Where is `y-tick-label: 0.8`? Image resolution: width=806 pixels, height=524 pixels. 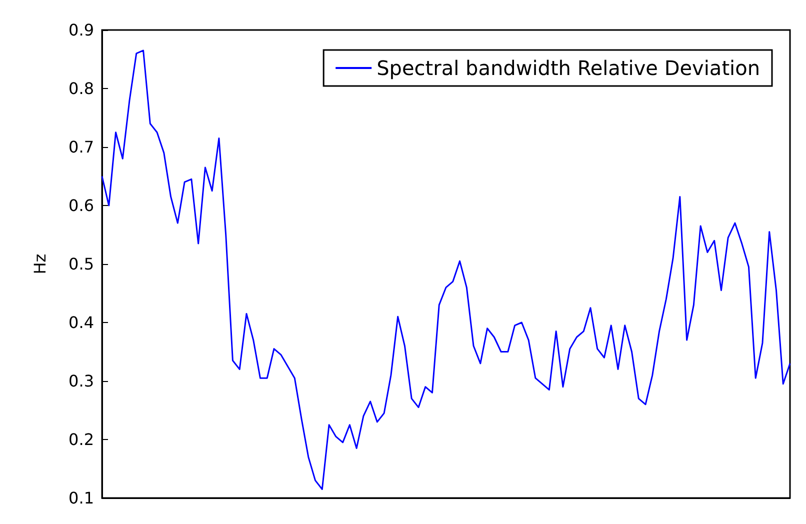
y-tick-label: 0.8 is located at coordinates (81, 88).